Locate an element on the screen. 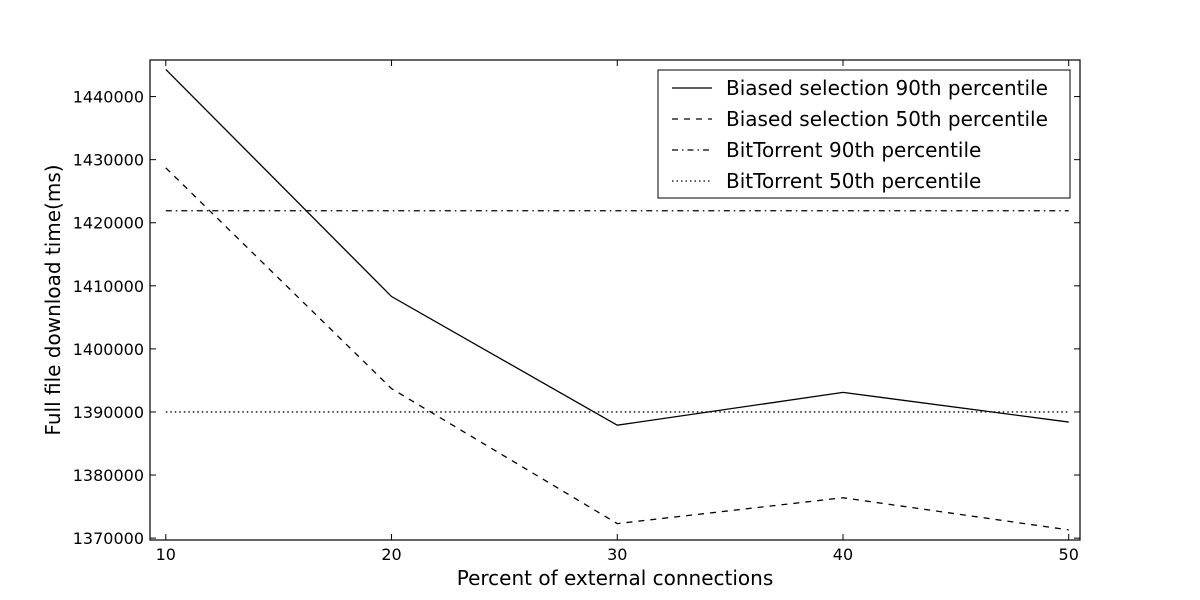 This screenshot has width=1200, height=600. legend-label-3: BitTorrent 90th percentile is located at coordinates (853, 150).